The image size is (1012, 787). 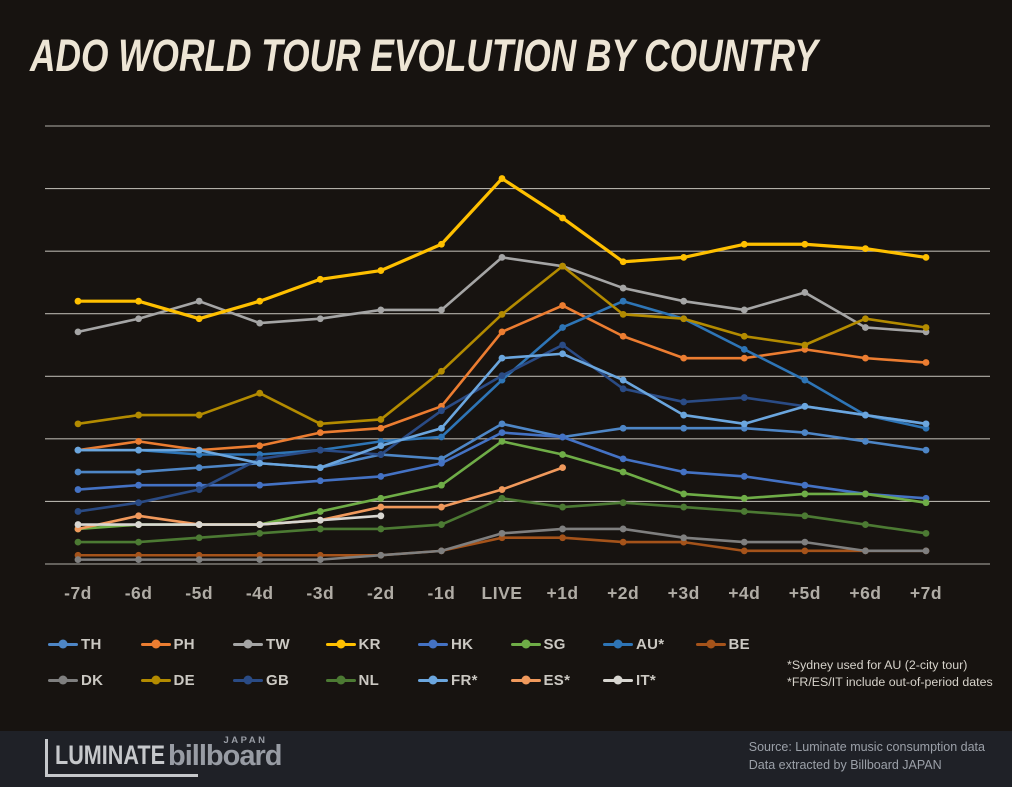 I want to click on source-line-2: Data extracted by Billboard JAPAN, so click(x=845, y=765).